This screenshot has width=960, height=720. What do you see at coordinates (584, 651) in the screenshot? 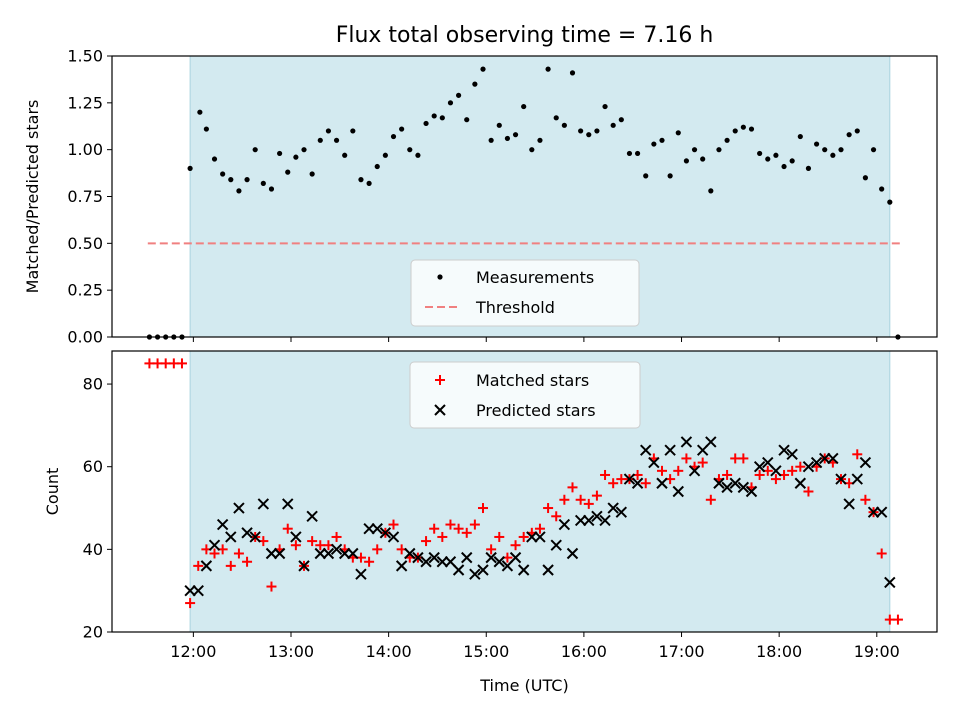
I see `bottom-xtick-label: 16:00` at bounding box center [584, 651].